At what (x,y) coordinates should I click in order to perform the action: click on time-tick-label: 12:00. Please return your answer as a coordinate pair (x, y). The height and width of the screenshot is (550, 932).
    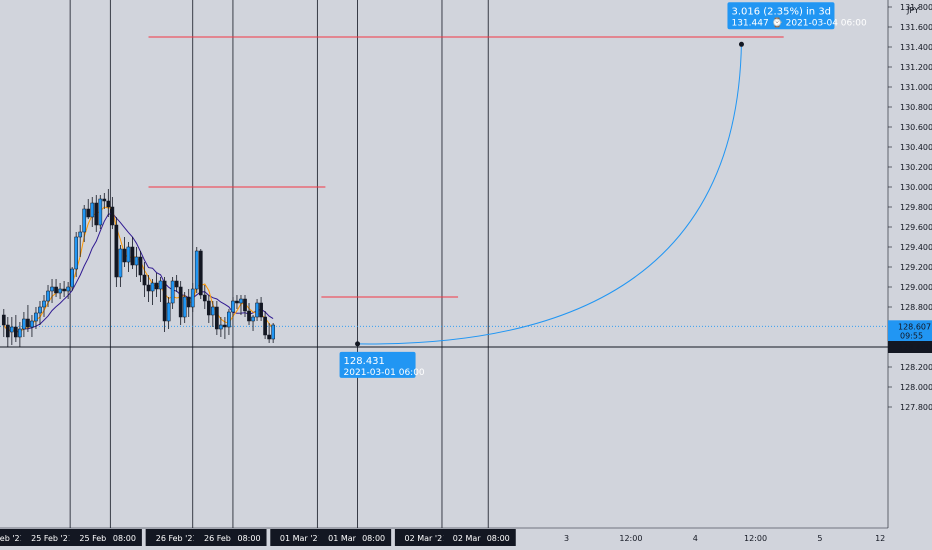
    Looking at the image, I should click on (755, 538).